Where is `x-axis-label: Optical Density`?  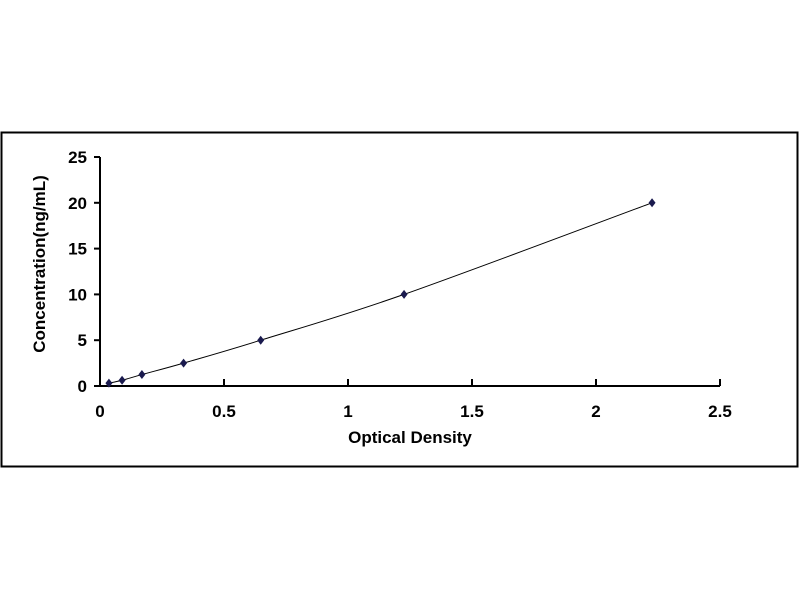 x-axis-label: Optical Density is located at coordinates (410, 437).